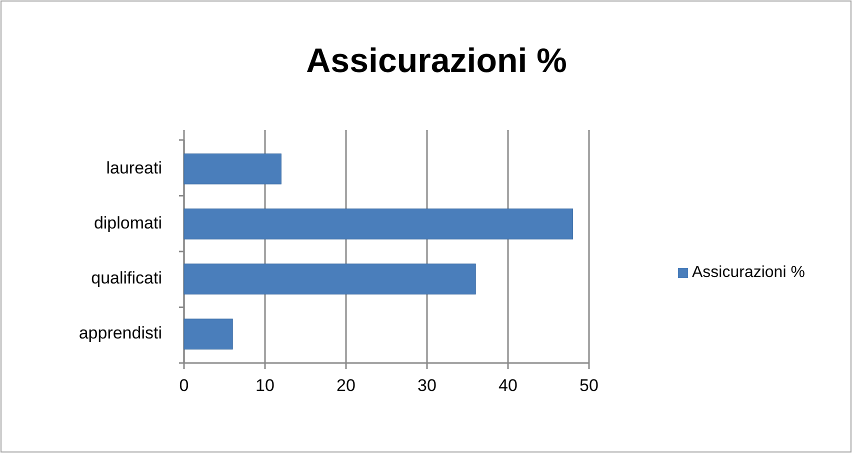  Describe the element at coordinates (126, 278) in the screenshot. I see `y-tick-label: qualificati` at that location.